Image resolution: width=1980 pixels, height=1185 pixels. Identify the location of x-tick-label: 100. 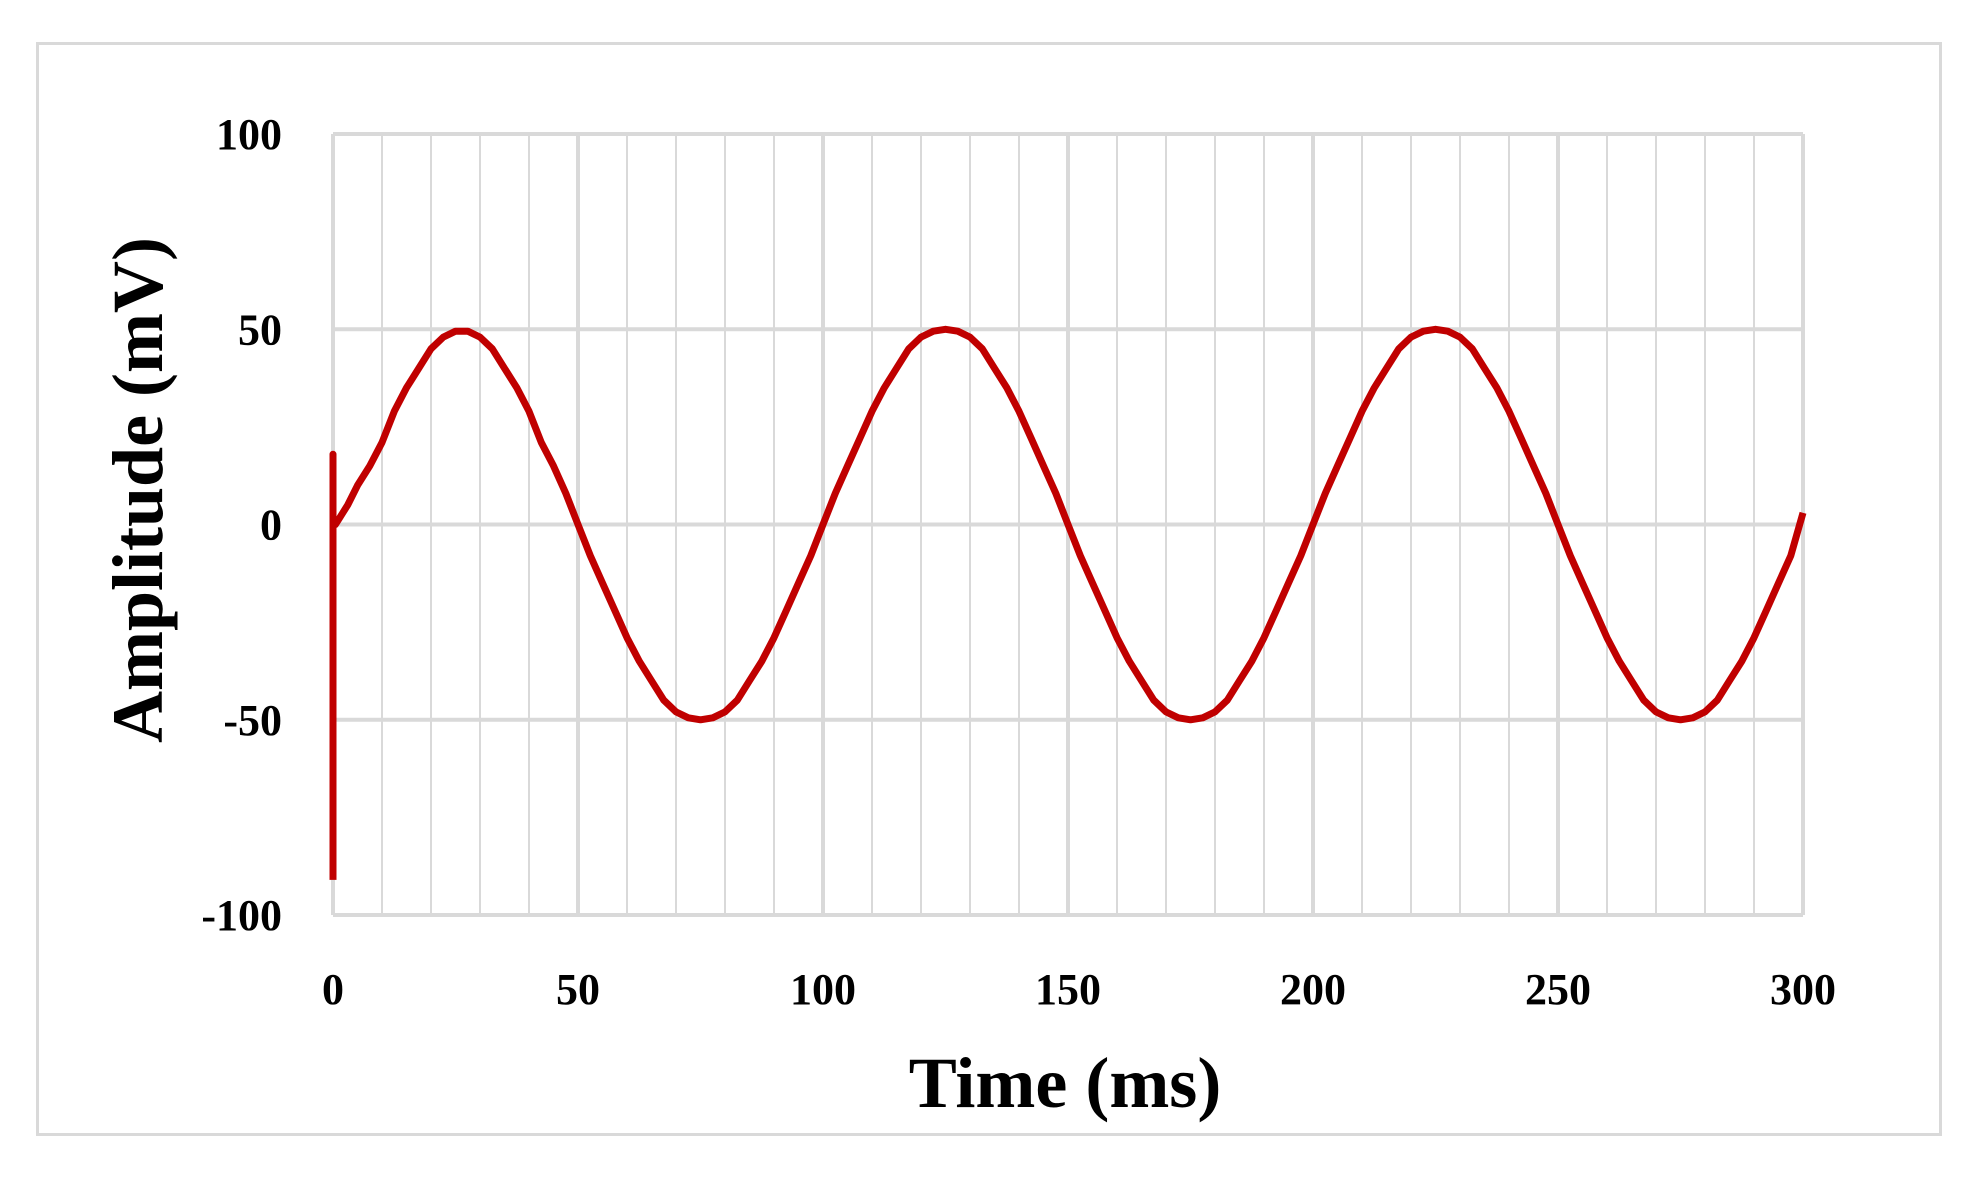
(823, 989).